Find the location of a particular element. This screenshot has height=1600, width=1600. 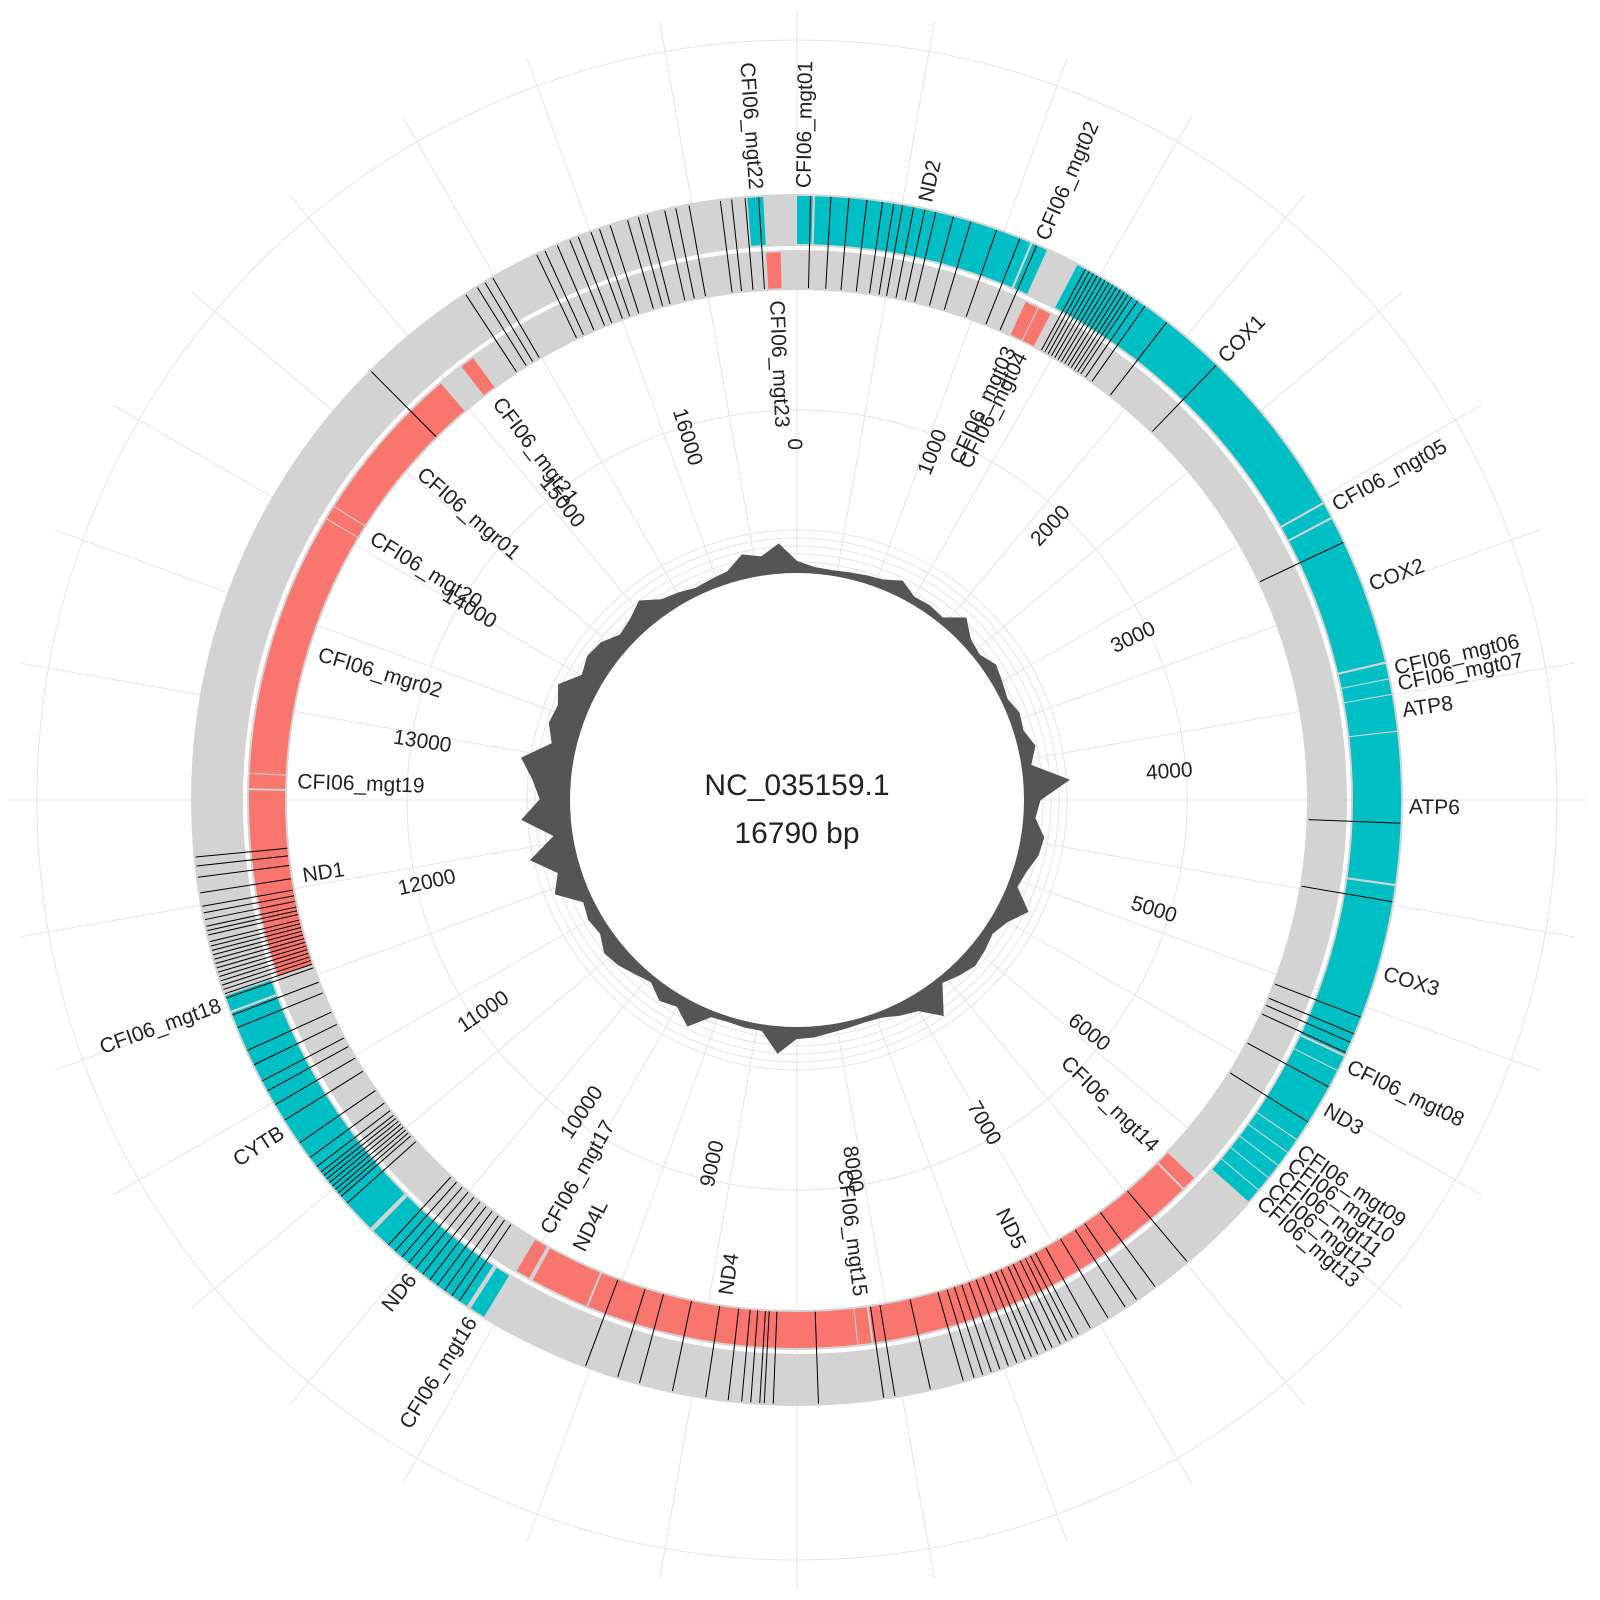

feature-label: CFI06_mgt20 is located at coordinates (426, 570).